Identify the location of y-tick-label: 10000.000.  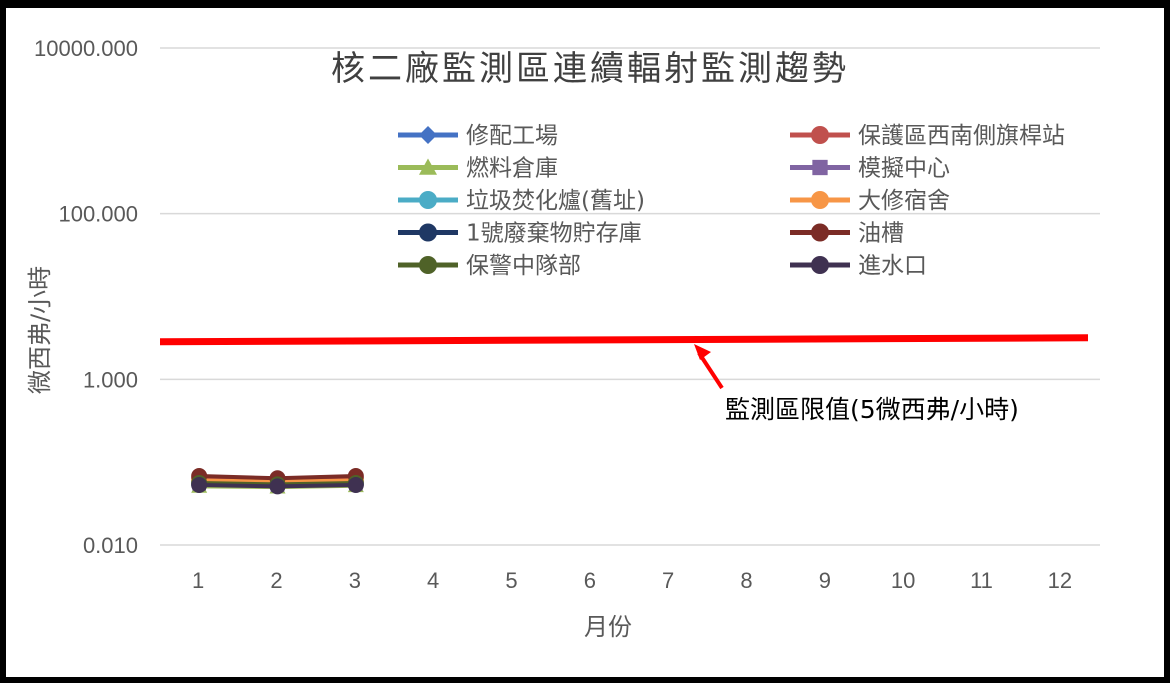
(86, 48).